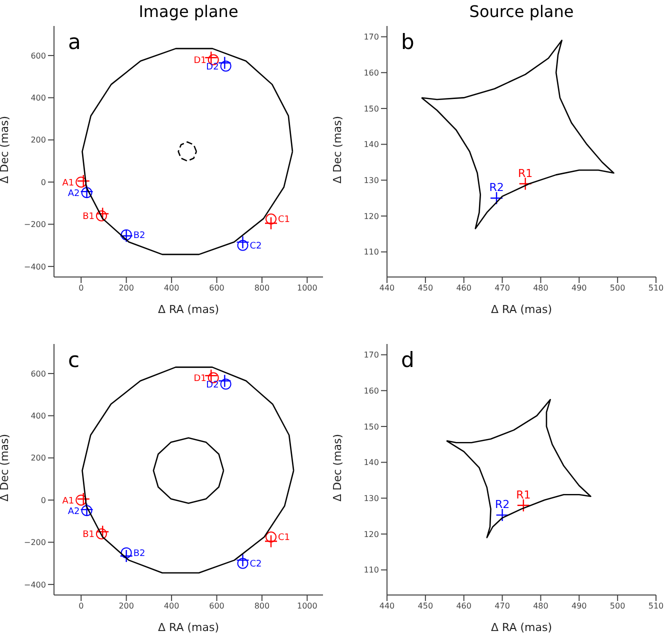  I want to click on x-tick-label: 460, so click(464, 288).